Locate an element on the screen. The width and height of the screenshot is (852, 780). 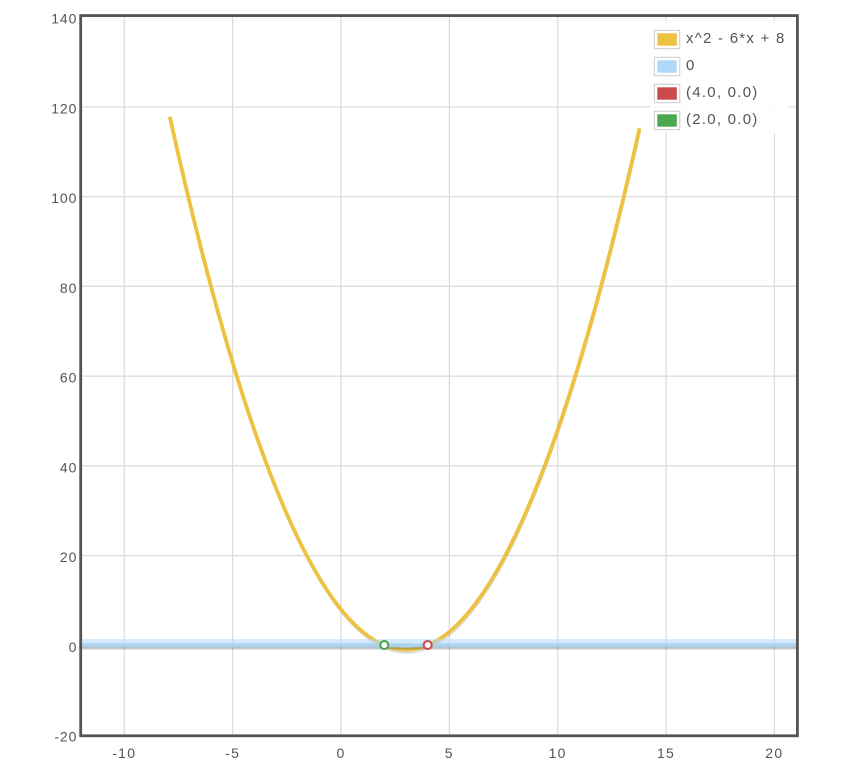
svg-text: -5 is located at coordinates (232, 753).